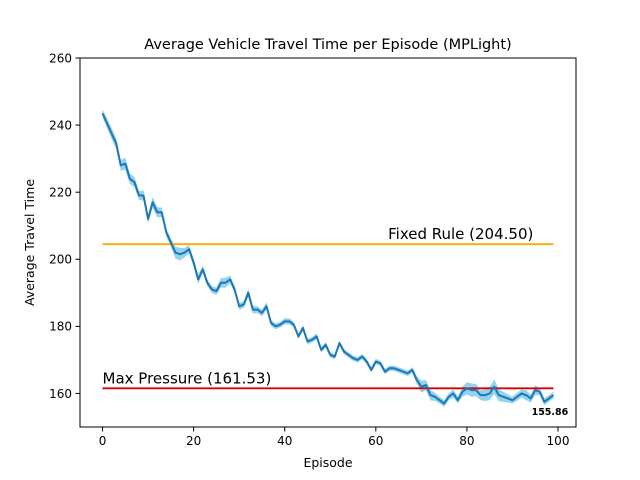 The width and height of the screenshot is (640, 480). What do you see at coordinates (284, 441) in the screenshot?
I see `x-tick-label: 40` at bounding box center [284, 441].